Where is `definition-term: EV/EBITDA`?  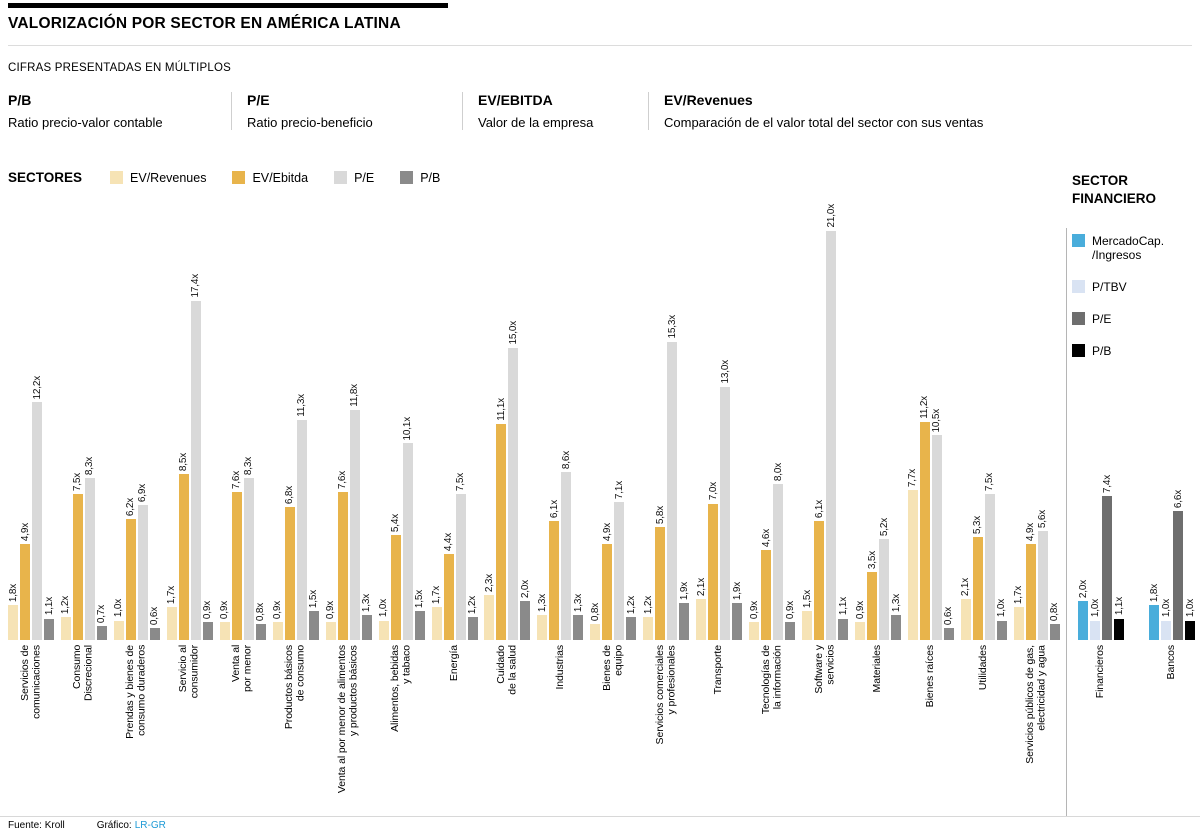
definition-term: EV/EBITDA is located at coordinates (515, 100).